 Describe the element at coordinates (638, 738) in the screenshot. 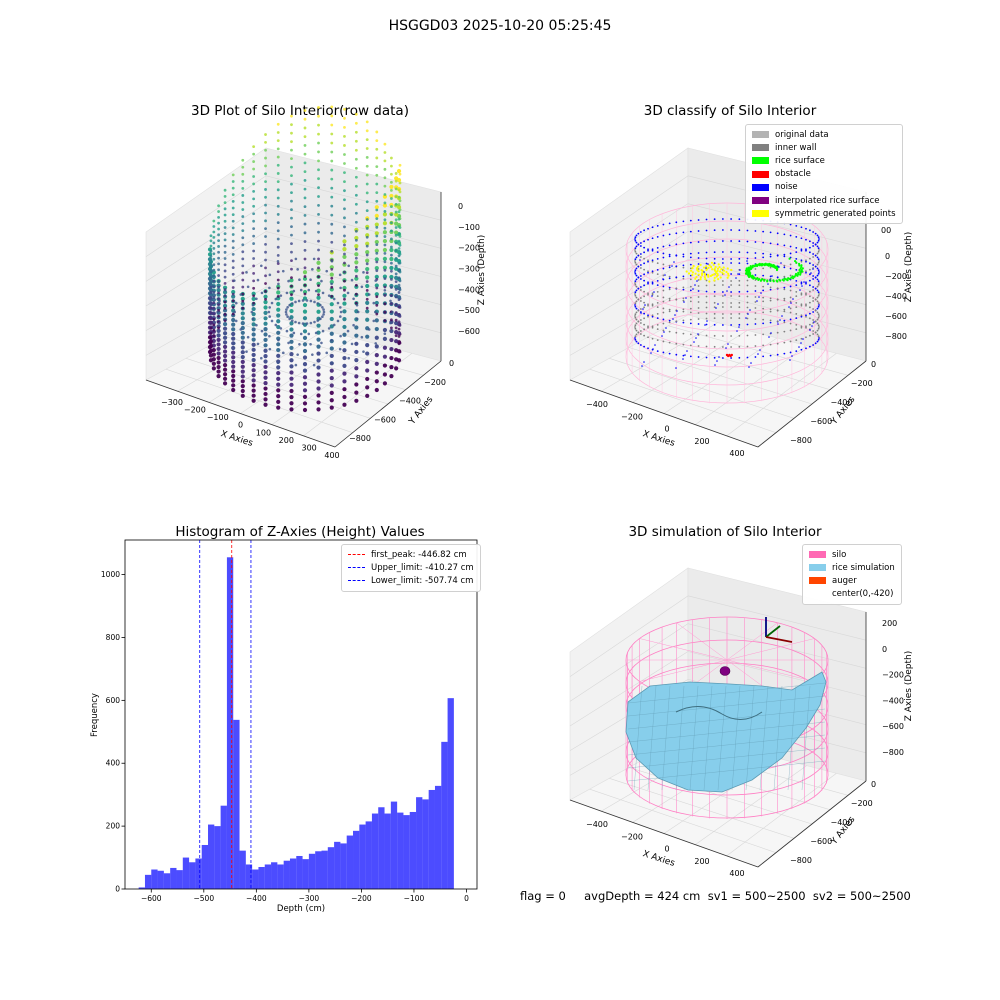

I see `surface-mesh-line` at that location.